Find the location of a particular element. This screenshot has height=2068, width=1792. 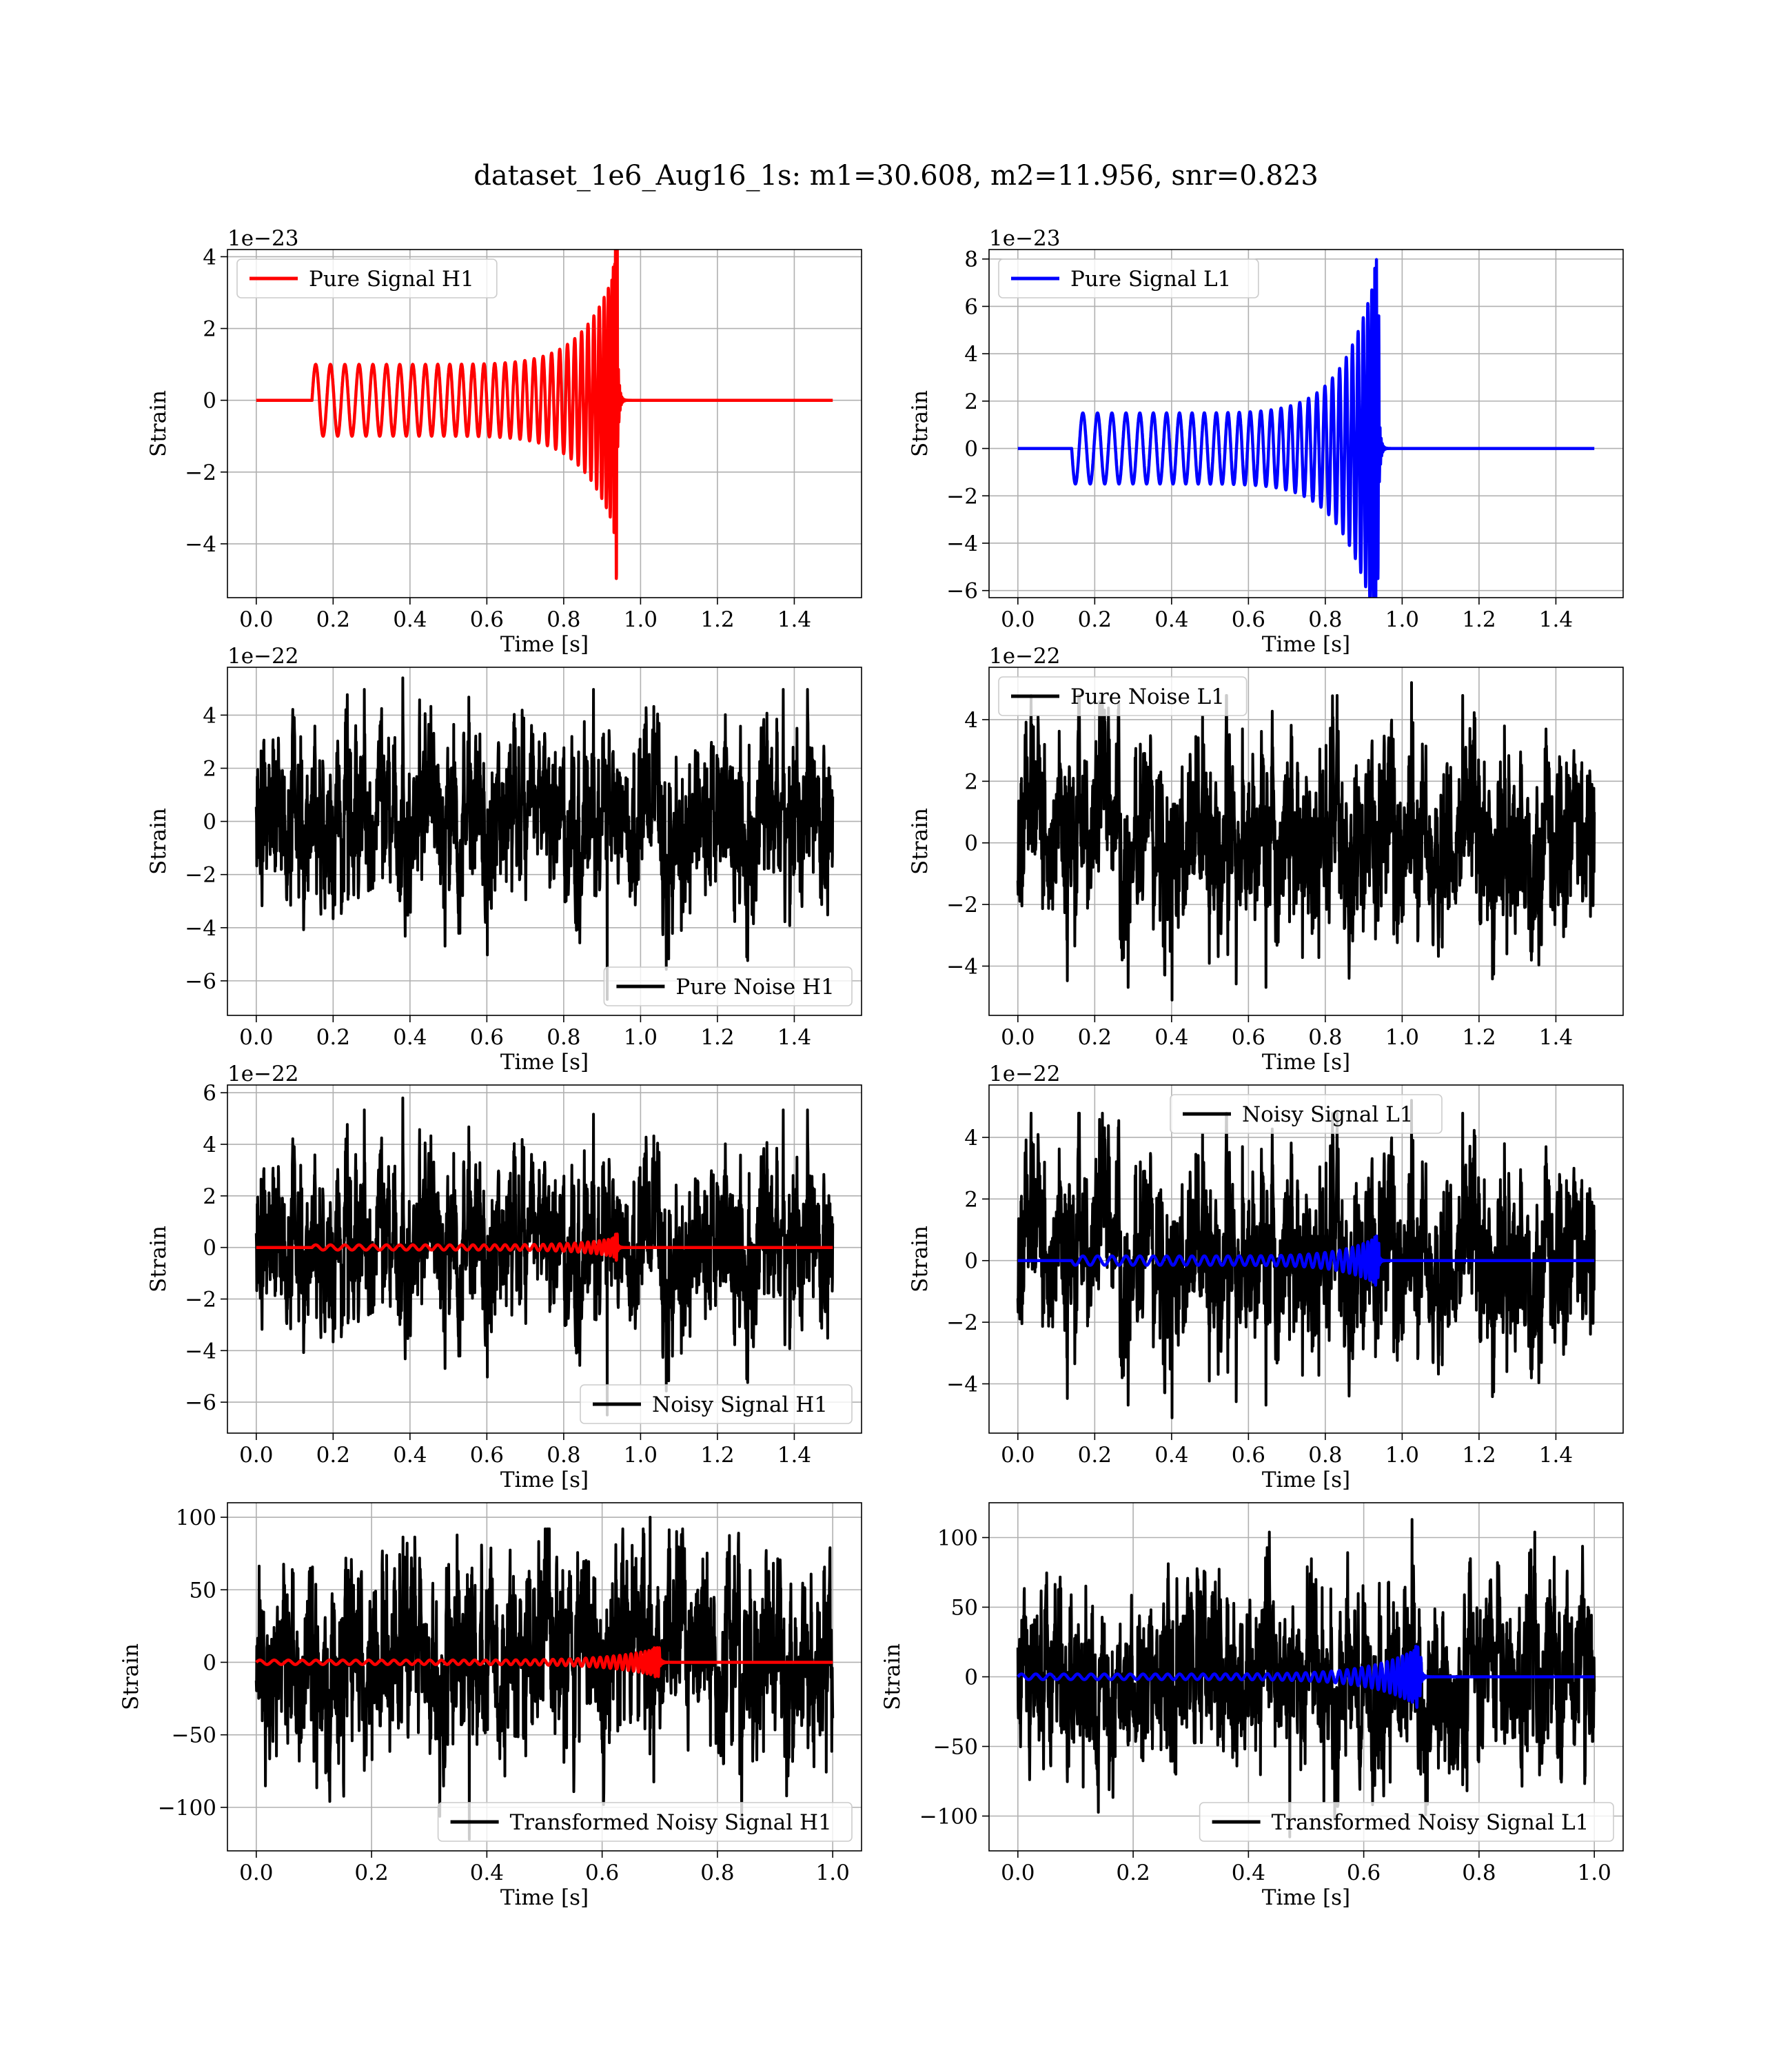

noisy-signal-h1-frame is located at coordinates (544, 1259).